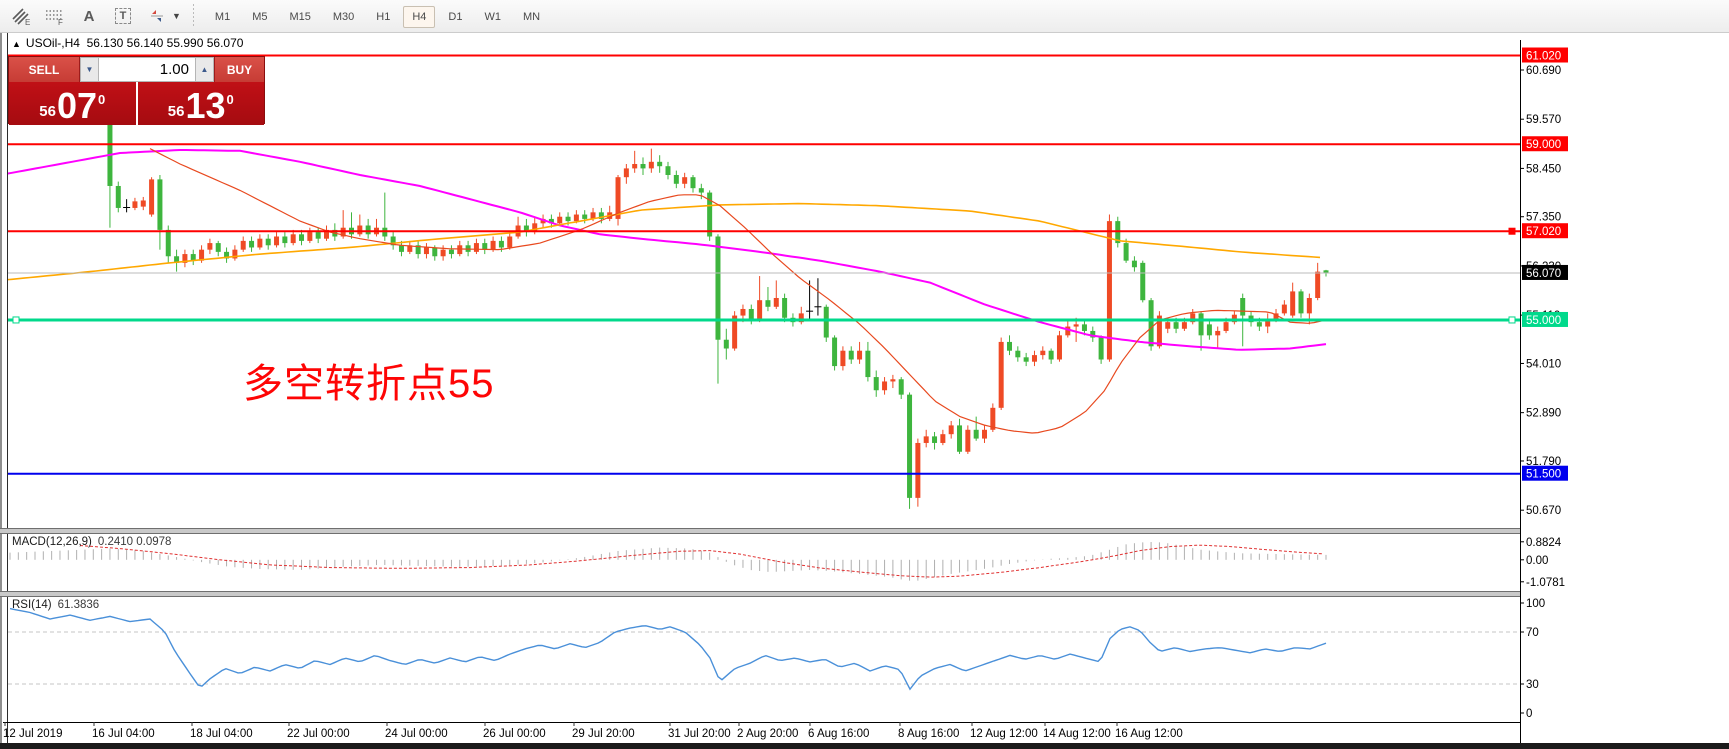  I want to click on volume-decrease-button: ▼, so click(89, 69).